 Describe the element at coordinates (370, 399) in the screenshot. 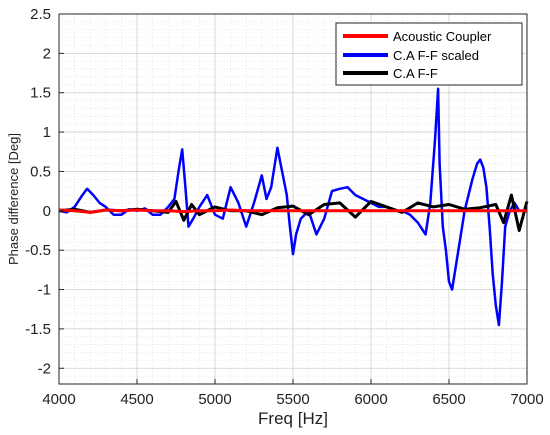

I see `x-tick-label: 6000` at that location.